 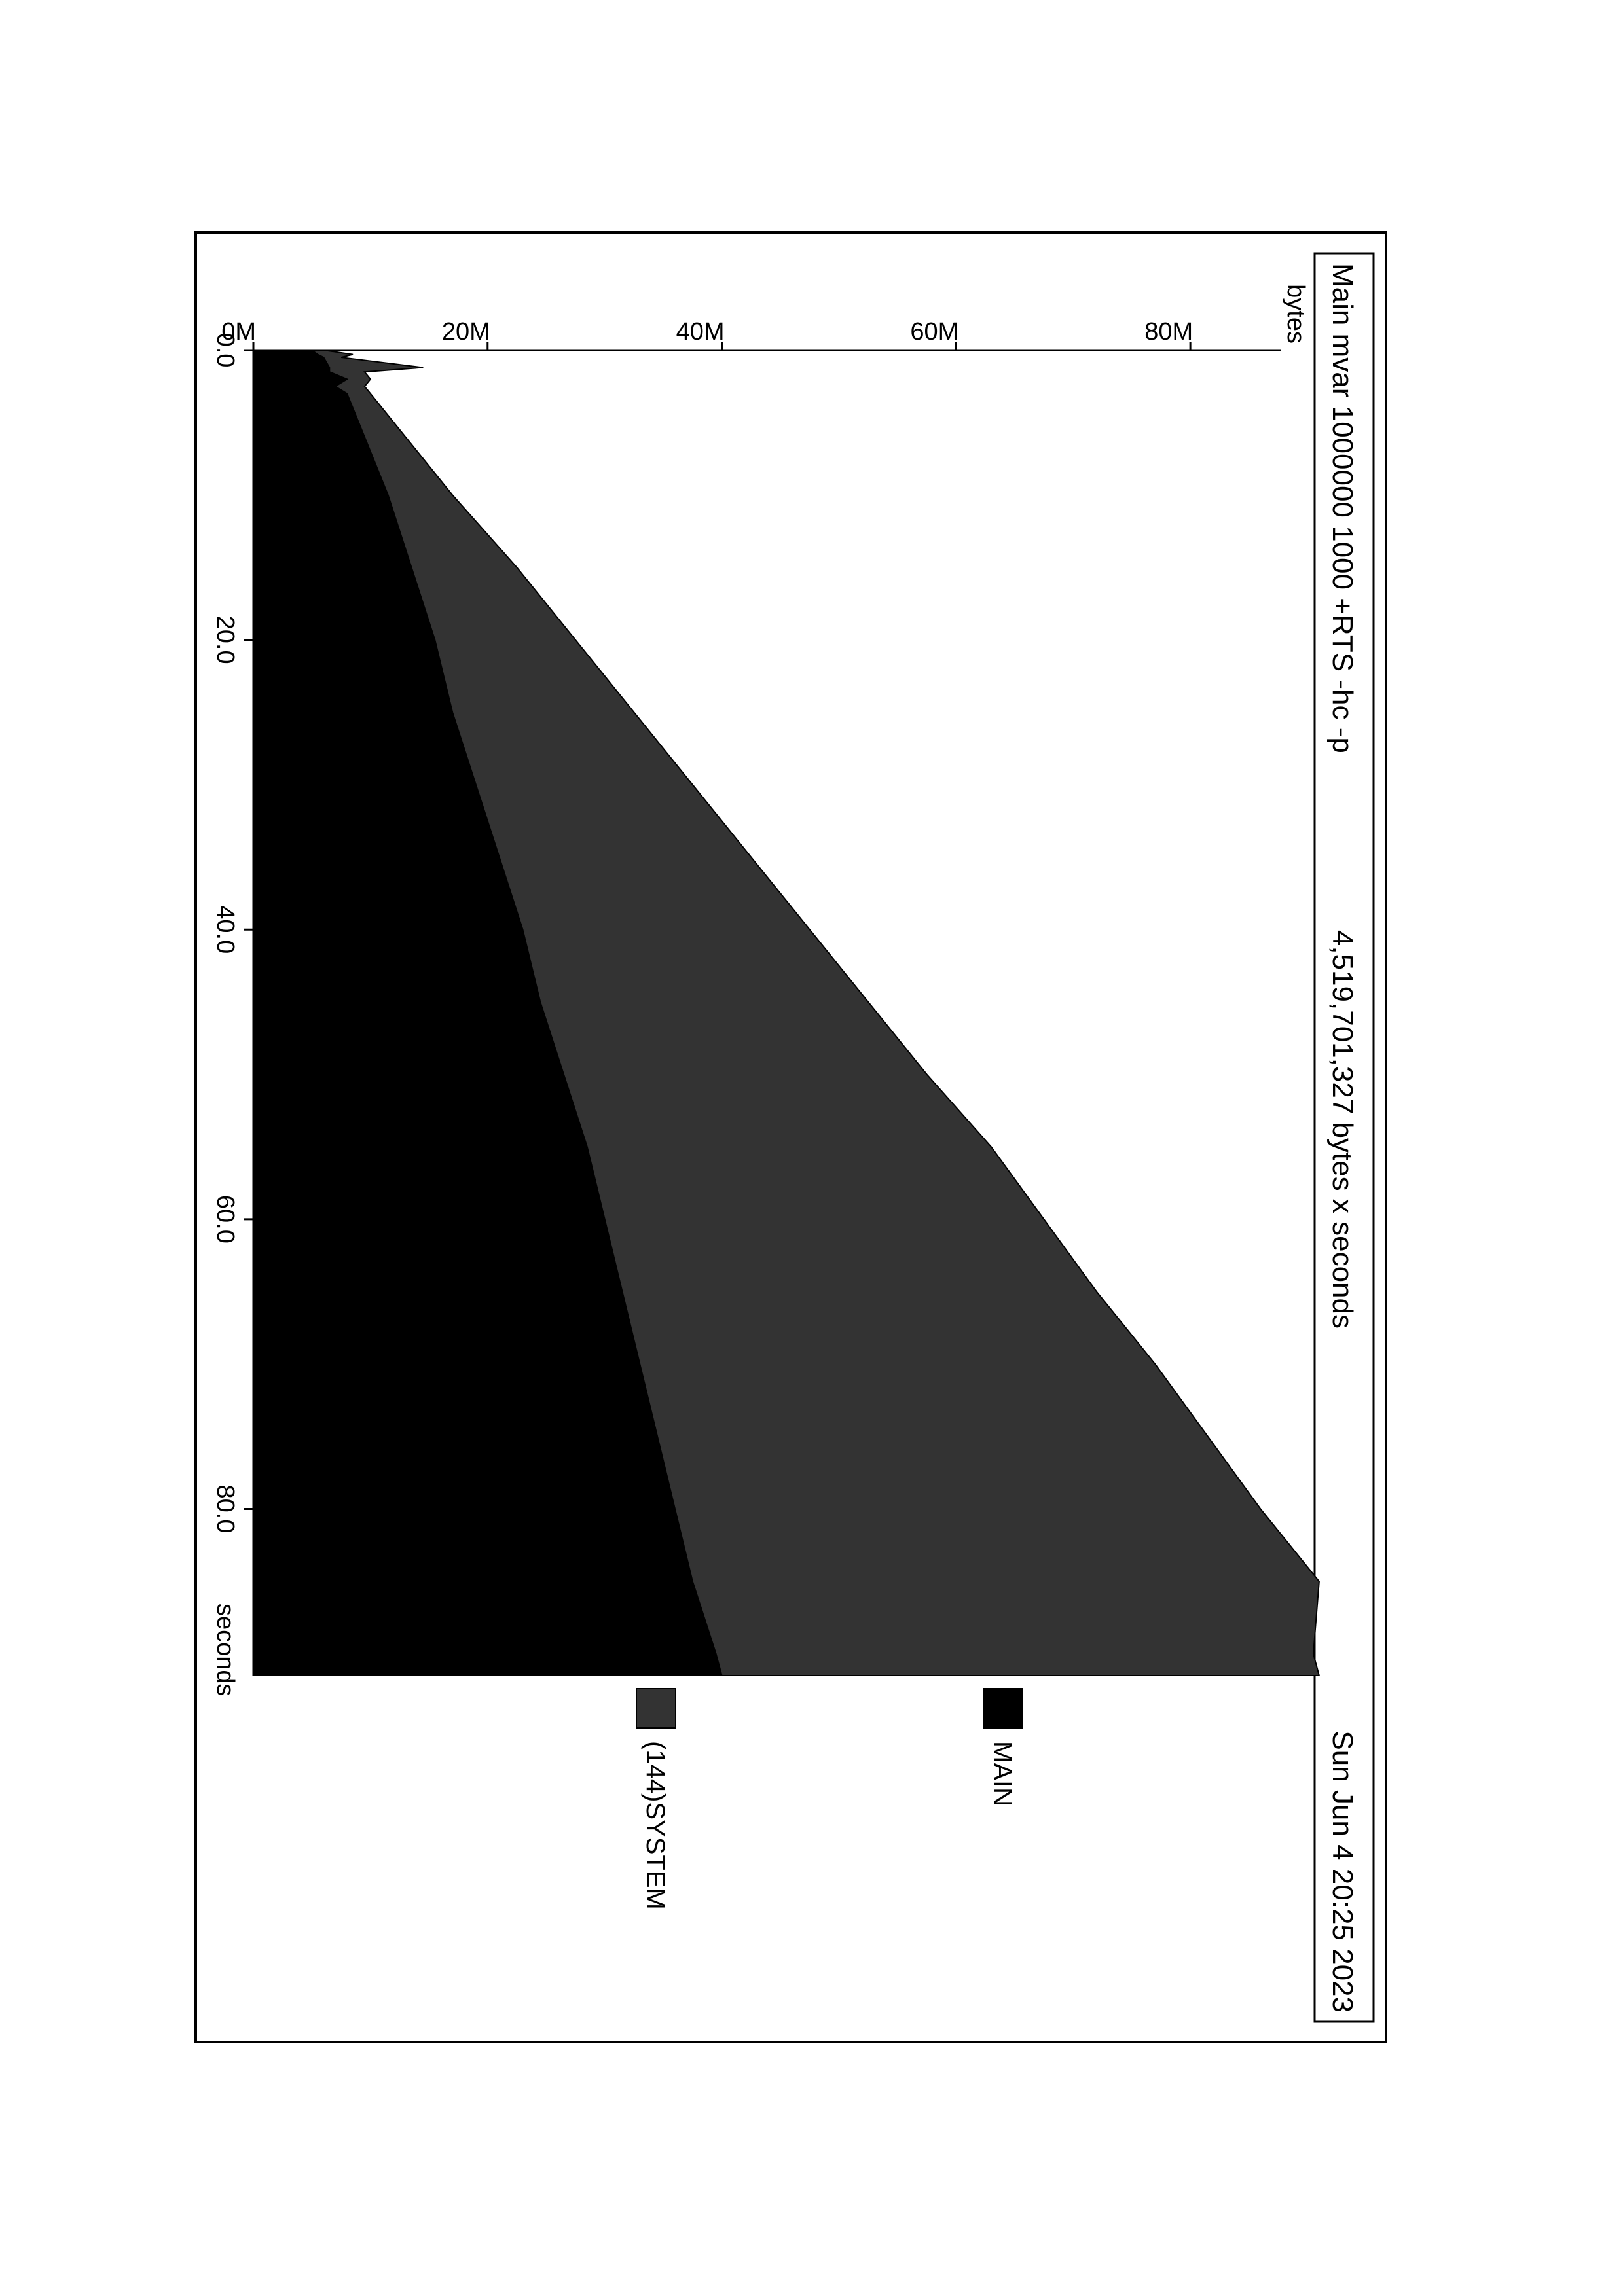 What do you see at coordinates (233, 1014) in the screenshot?
I see `x-axis: 0.0 20.0 40.0 60.0 80.0 seconds` at bounding box center [233, 1014].